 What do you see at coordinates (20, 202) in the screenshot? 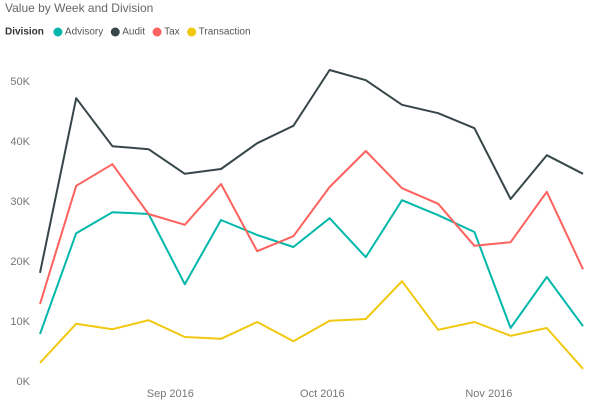
I see `y-tick-label: 30K` at bounding box center [20, 202].